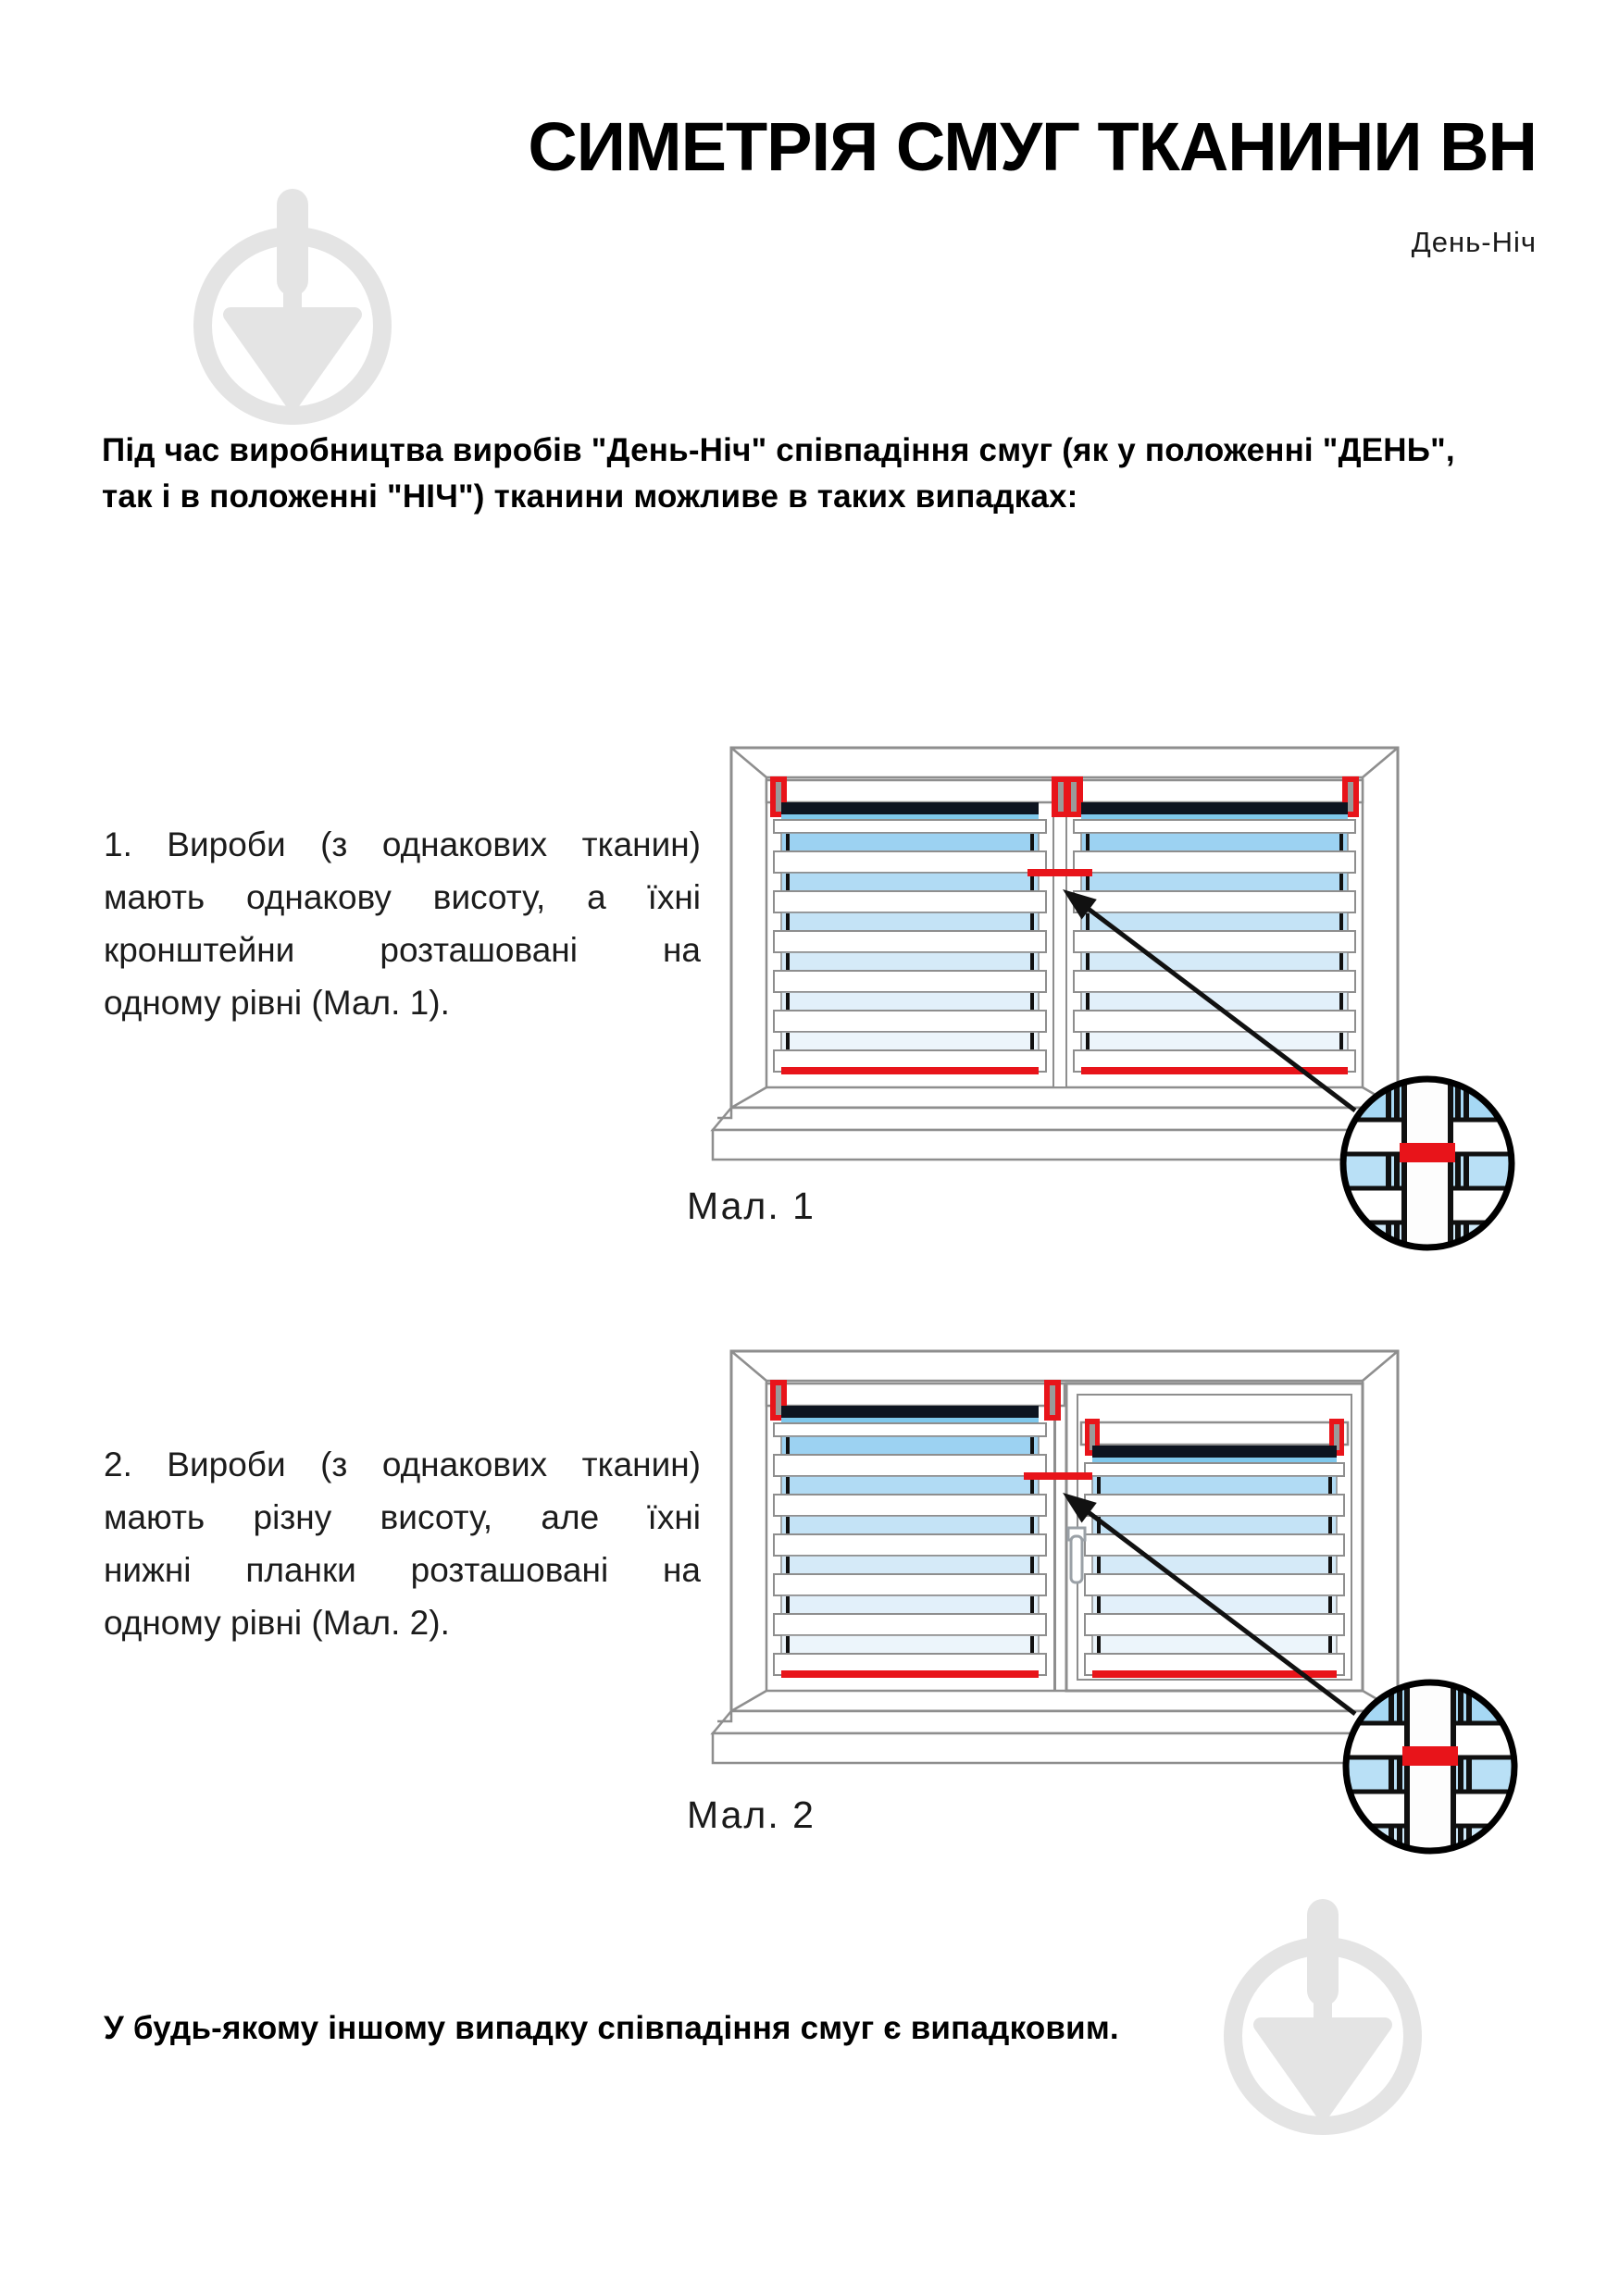  Describe the element at coordinates (403, 844) in the screenshot. I see `list-item-1-line: 1. Вироби (з однакових тканин)` at that location.